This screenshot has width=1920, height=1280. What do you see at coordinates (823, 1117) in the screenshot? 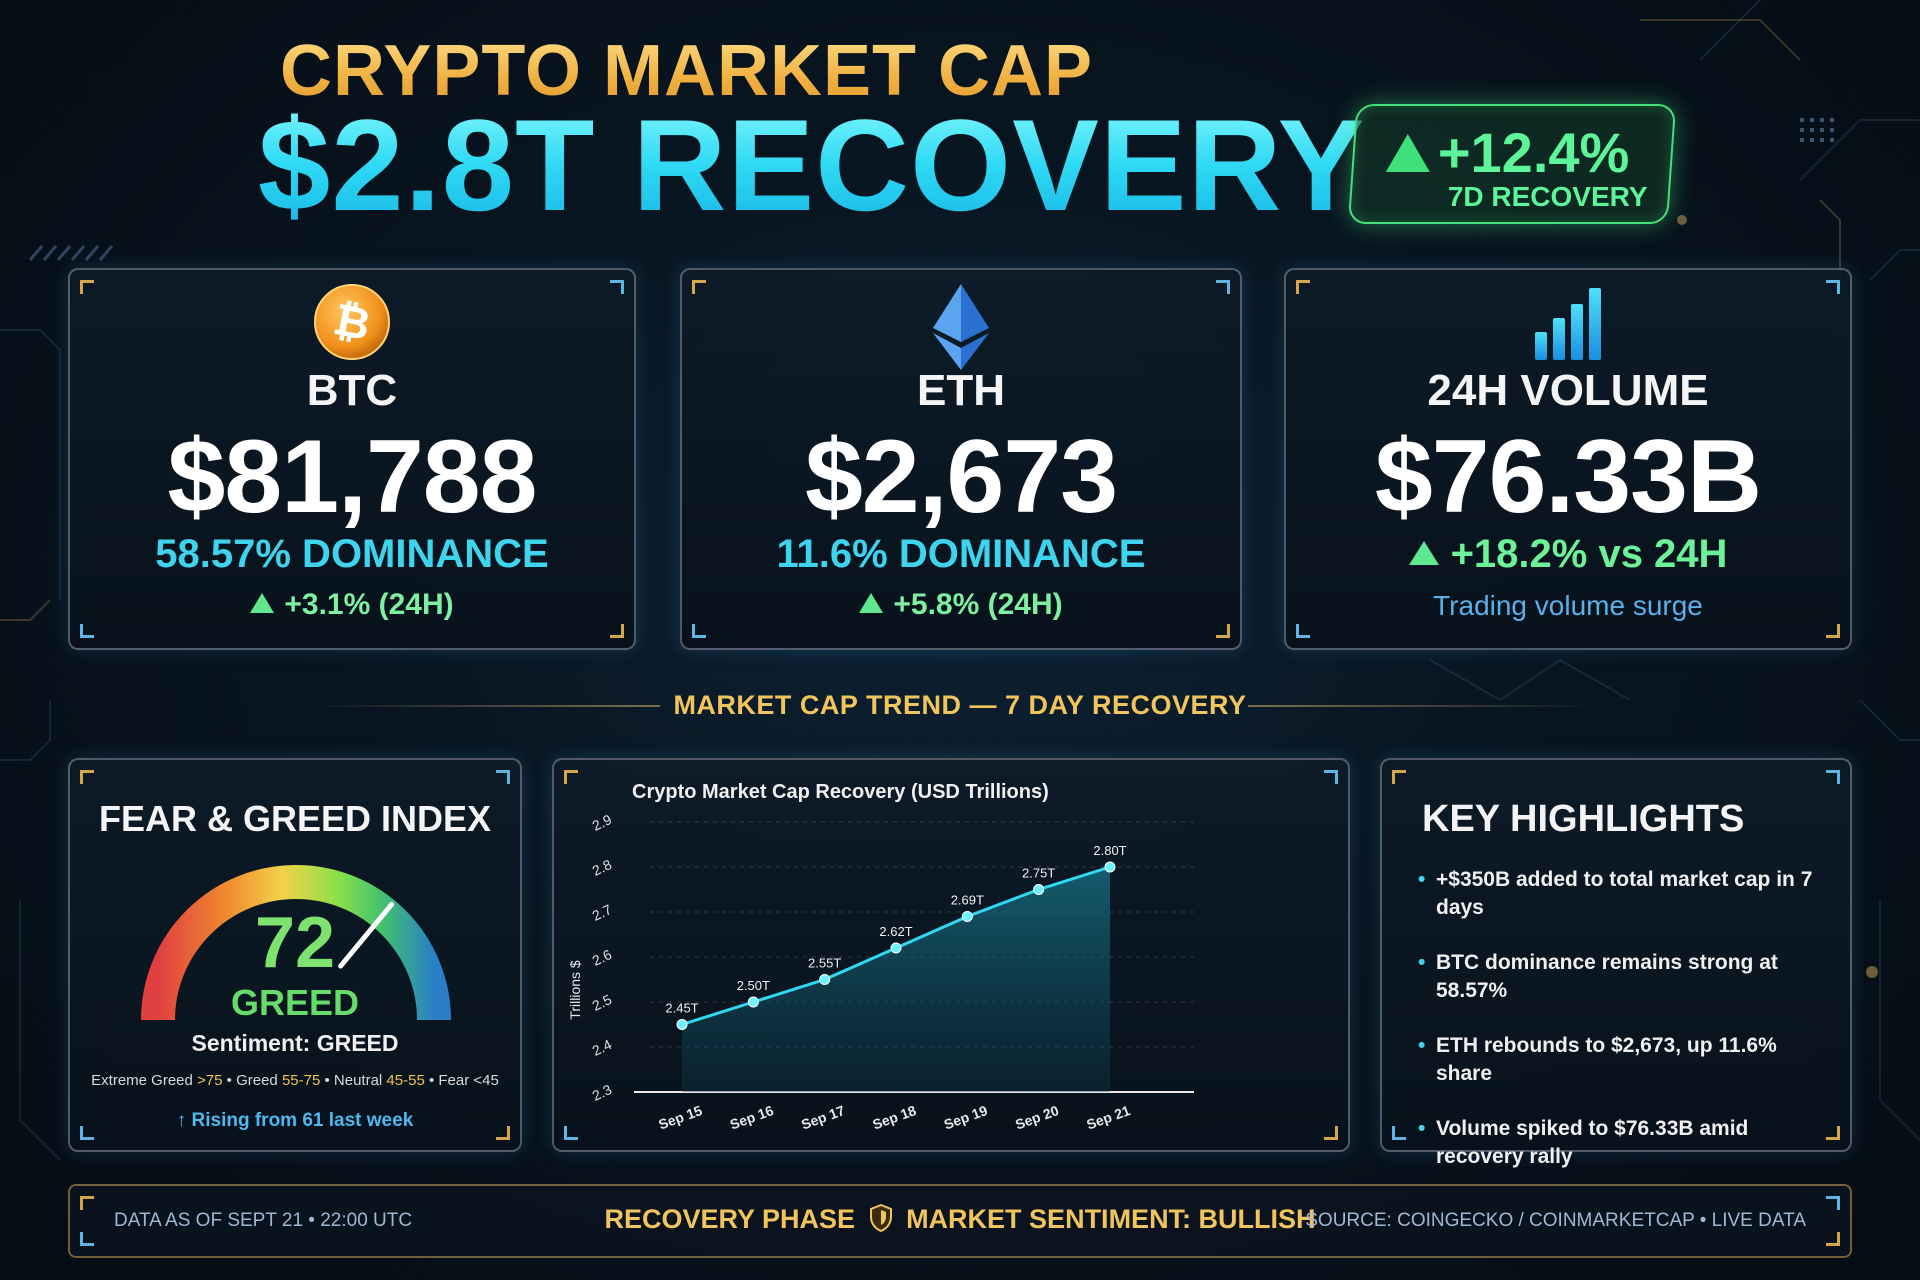
I see `x-tick-label: Sep 17` at bounding box center [823, 1117].